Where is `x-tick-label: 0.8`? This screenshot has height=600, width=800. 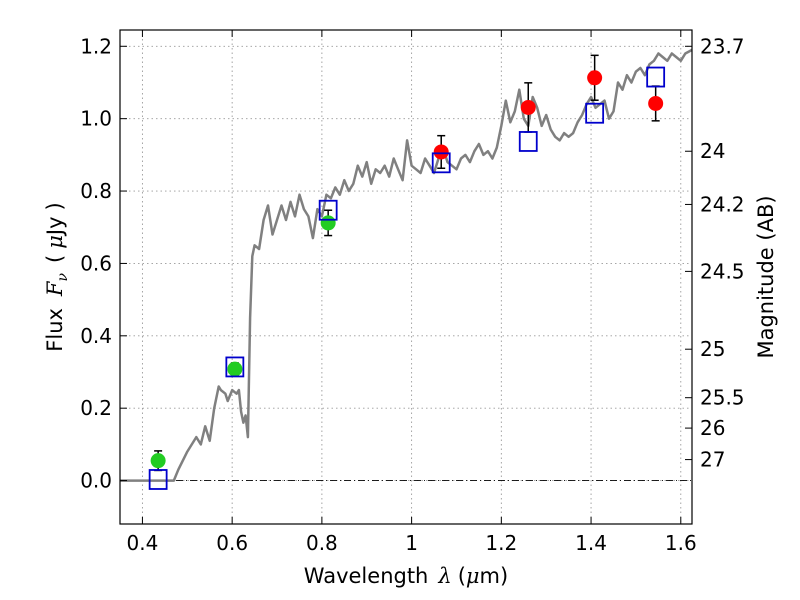 x-tick-label: 0.8 is located at coordinates (322, 543).